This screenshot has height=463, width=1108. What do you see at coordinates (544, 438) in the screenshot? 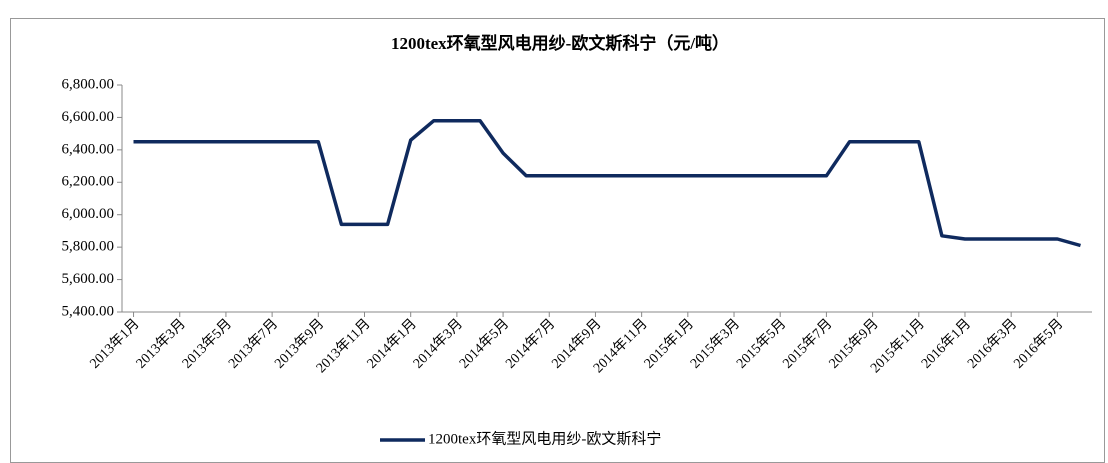
I see `legend-label: 1200tex环氧型风电用纱-欧文斯科宁` at bounding box center [544, 438].